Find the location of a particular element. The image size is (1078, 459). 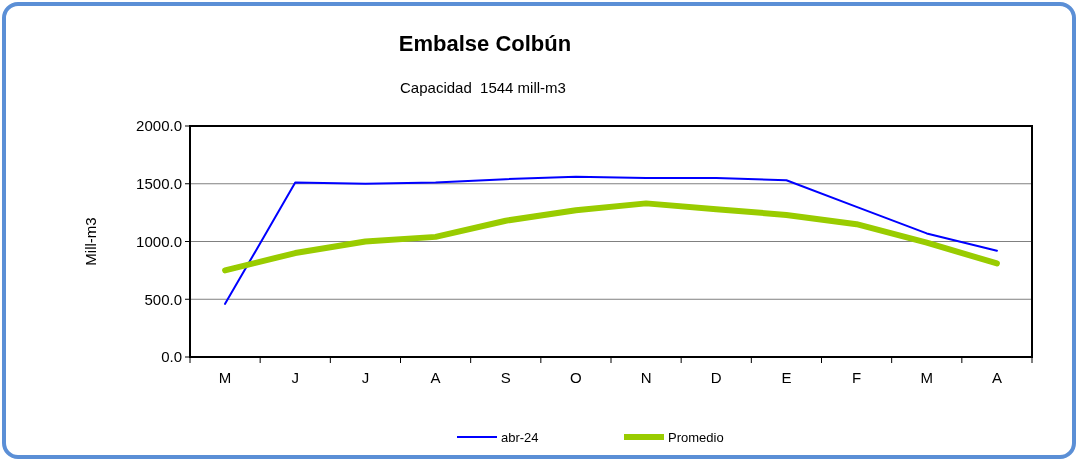

y-axis-title: Mill-m3 is located at coordinates (90, 241).